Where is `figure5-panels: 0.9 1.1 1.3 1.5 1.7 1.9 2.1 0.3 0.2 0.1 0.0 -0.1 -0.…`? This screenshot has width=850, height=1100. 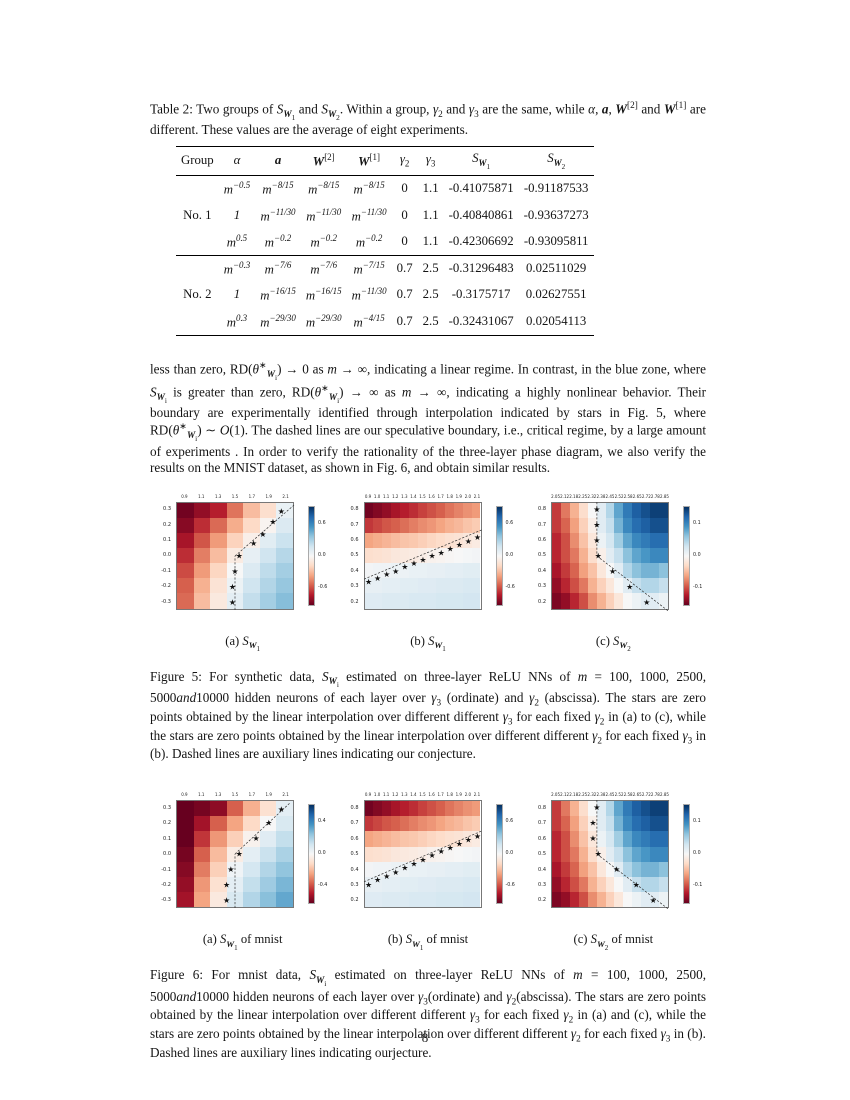
figure5-panels: 0.9 1.1 1.3 1.5 1.7 1.9 2.1 0.3 0.2 0.1 0.0 -0.1 -0.… is located at coordinates (428, 556).